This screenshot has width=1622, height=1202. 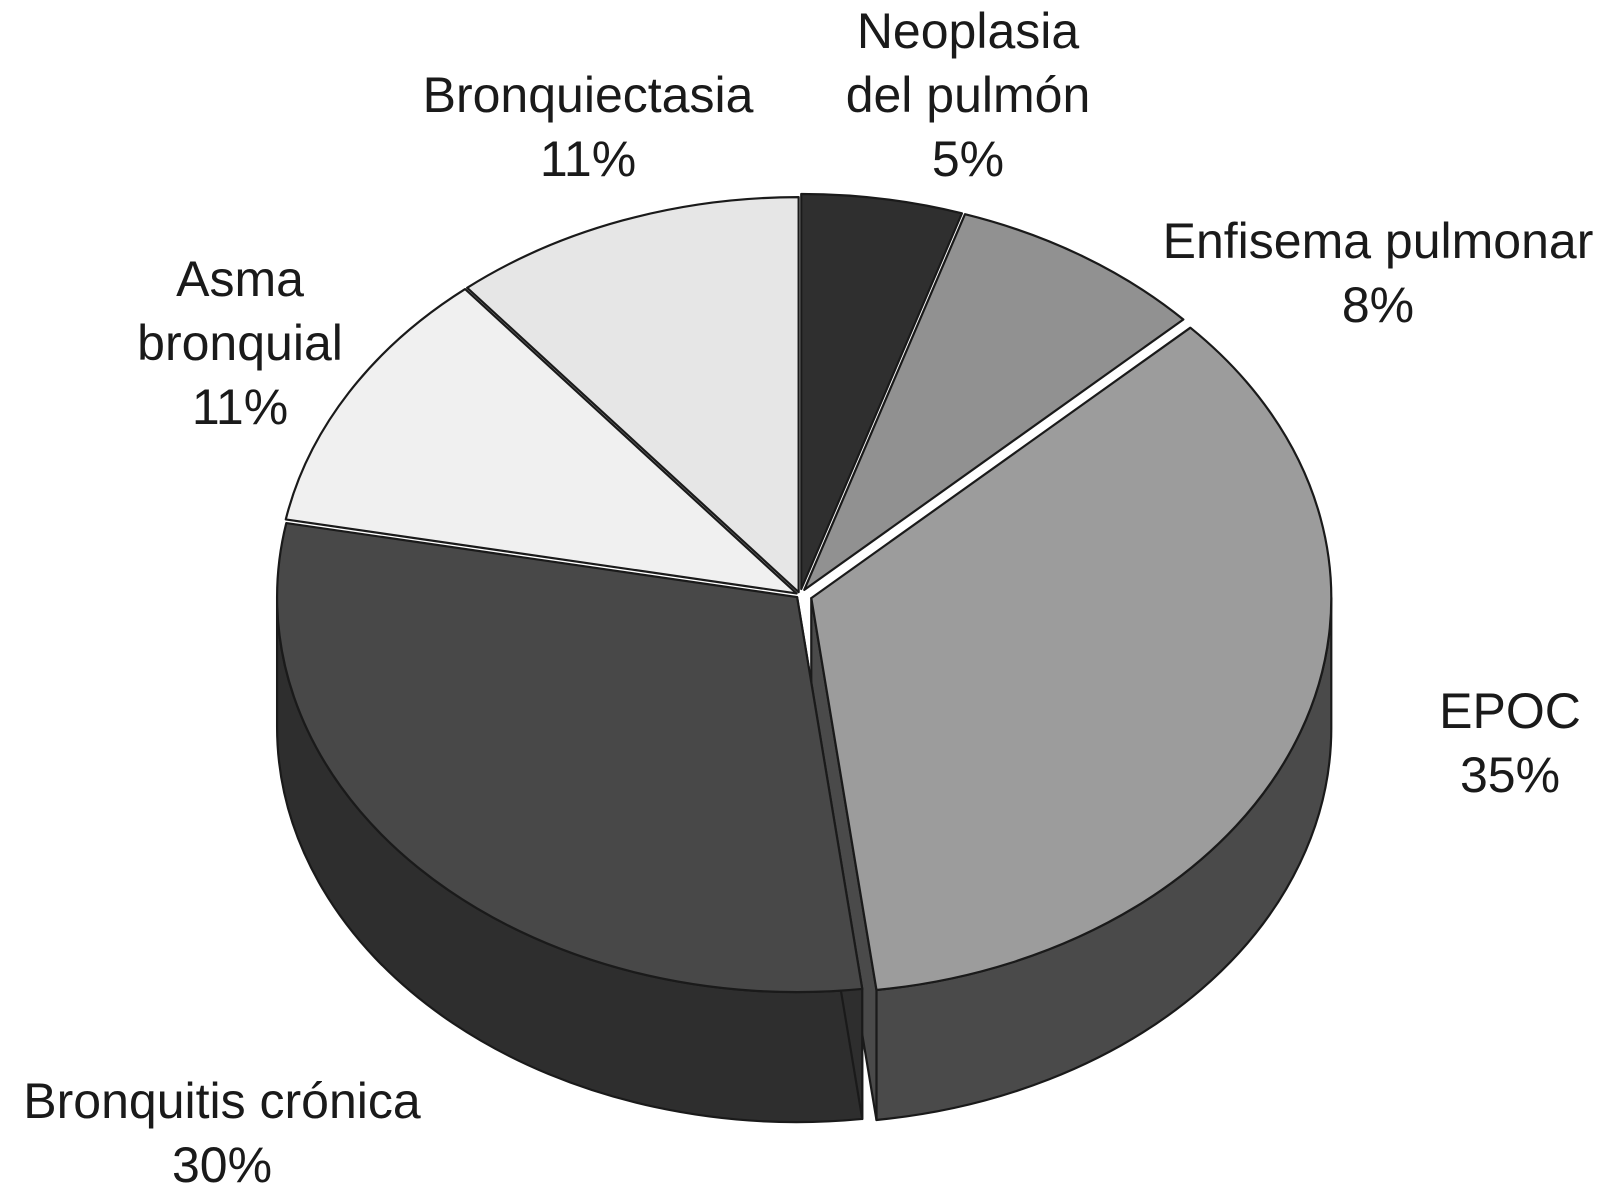 What do you see at coordinates (968, 159) in the screenshot?
I see `pie-percent-0: 5%` at bounding box center [968, 159].